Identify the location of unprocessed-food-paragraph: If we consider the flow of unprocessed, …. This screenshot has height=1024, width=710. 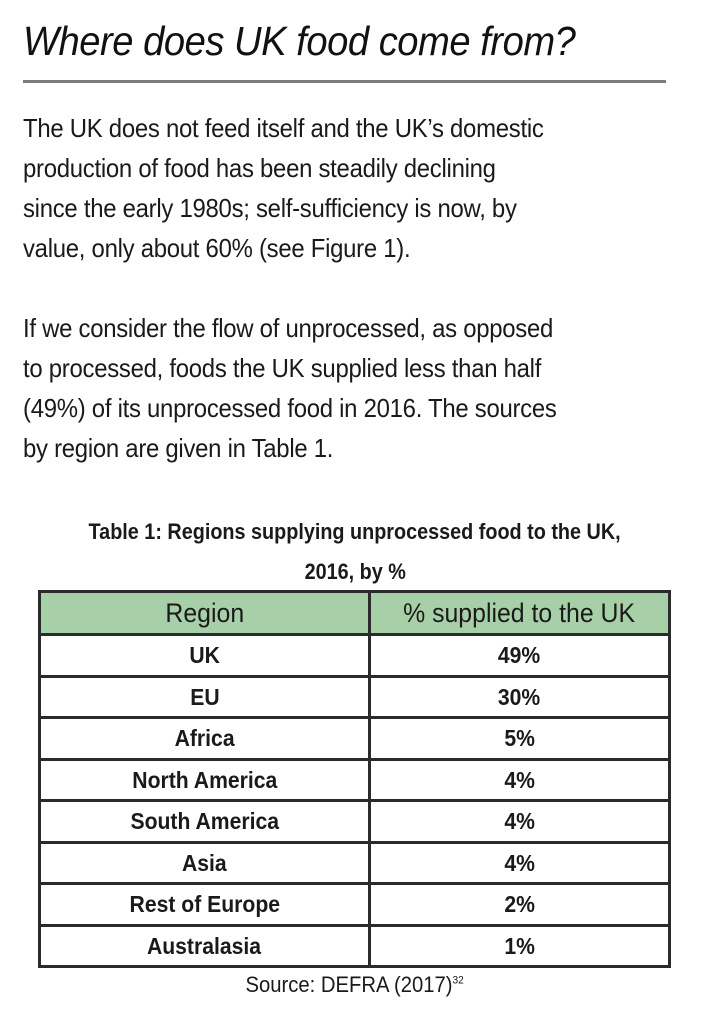
(336, 388).